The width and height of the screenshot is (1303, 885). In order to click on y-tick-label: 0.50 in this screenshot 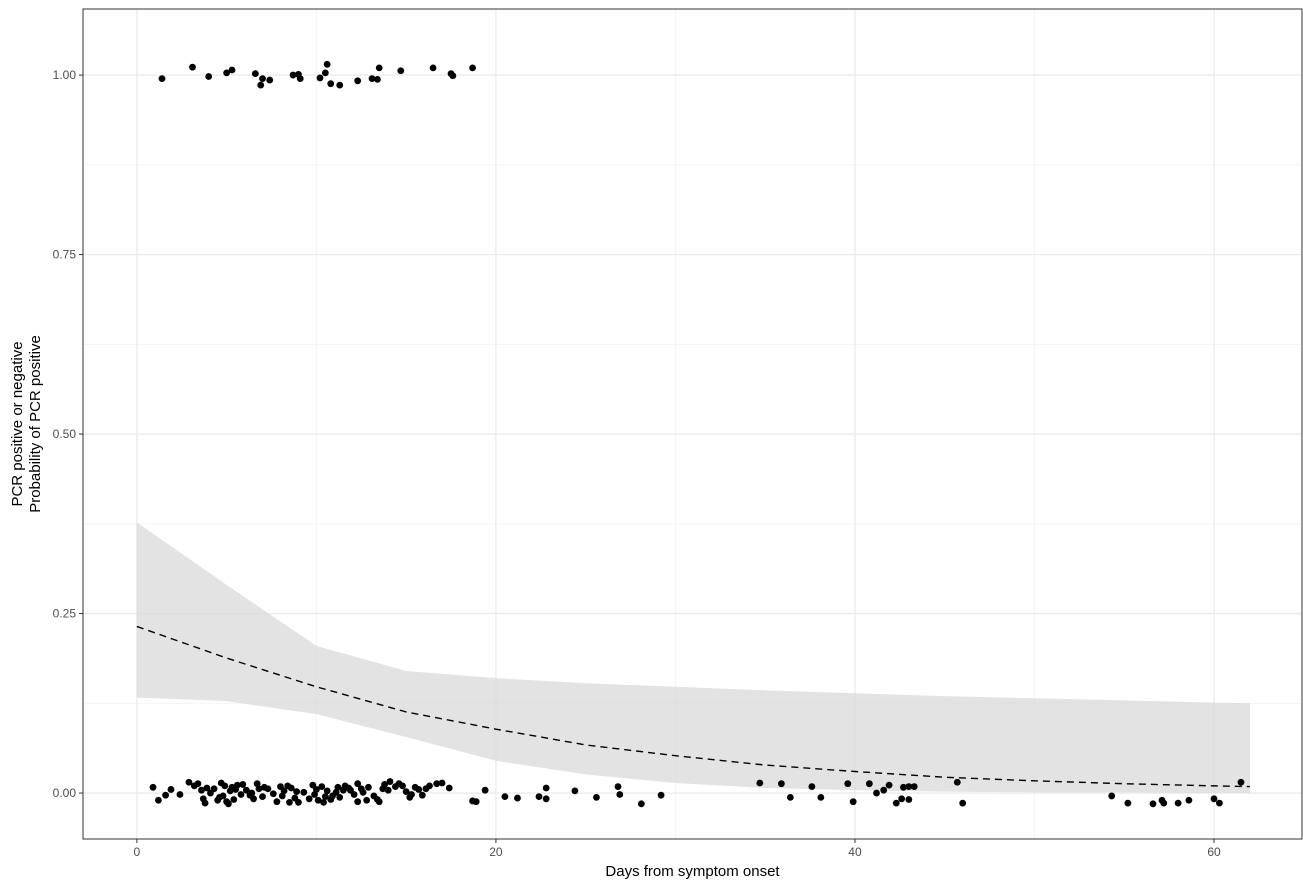, I will do `click(65, 434)`.